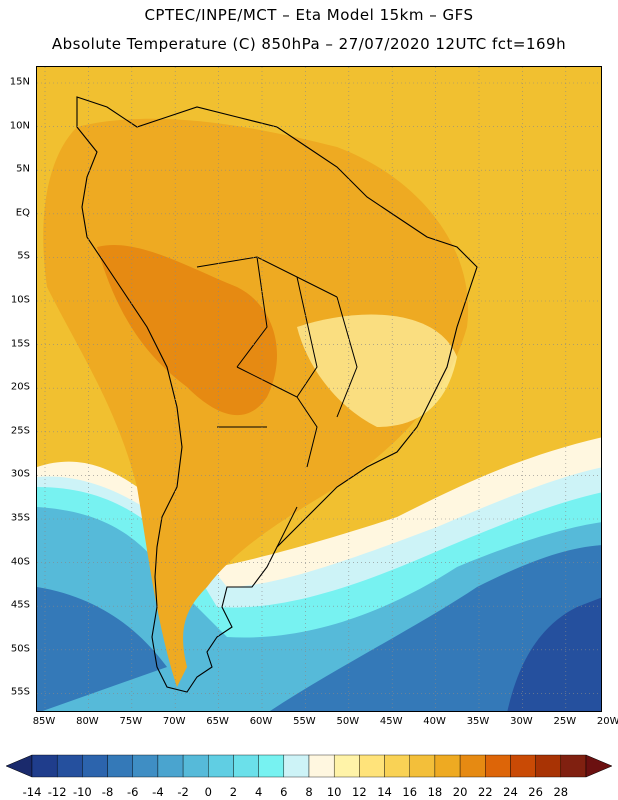 The width and height of the screenshot is (618, 800). I want to click on dark-blue-band, so click(554, 654).